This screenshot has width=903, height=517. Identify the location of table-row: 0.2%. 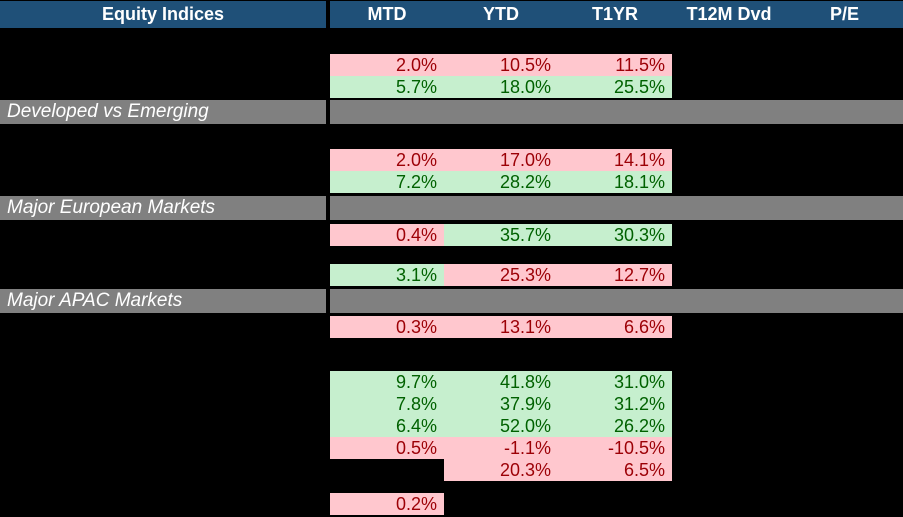
(616, 504).